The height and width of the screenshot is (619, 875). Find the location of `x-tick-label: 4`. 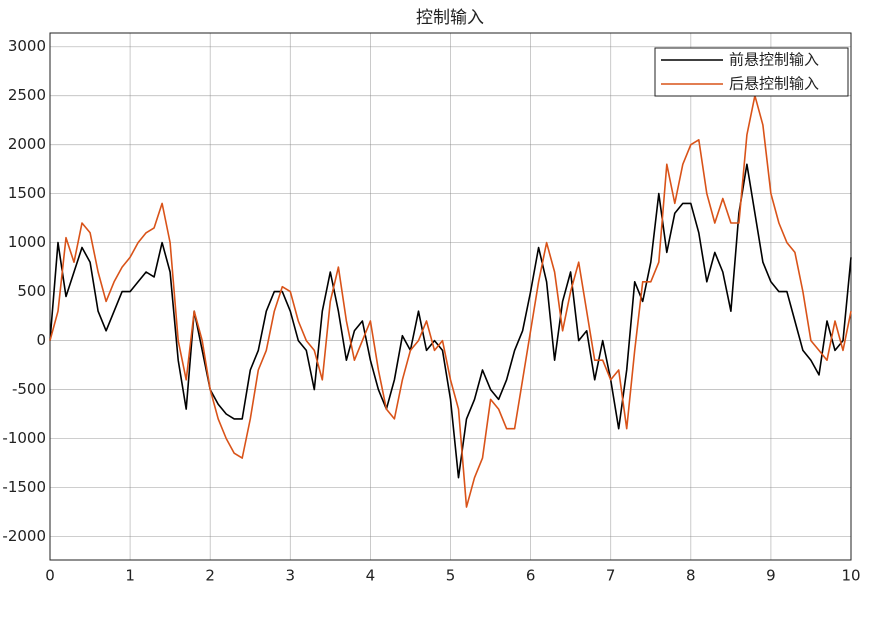

x-tick-label: 4 is located at coordinates (371, 576).